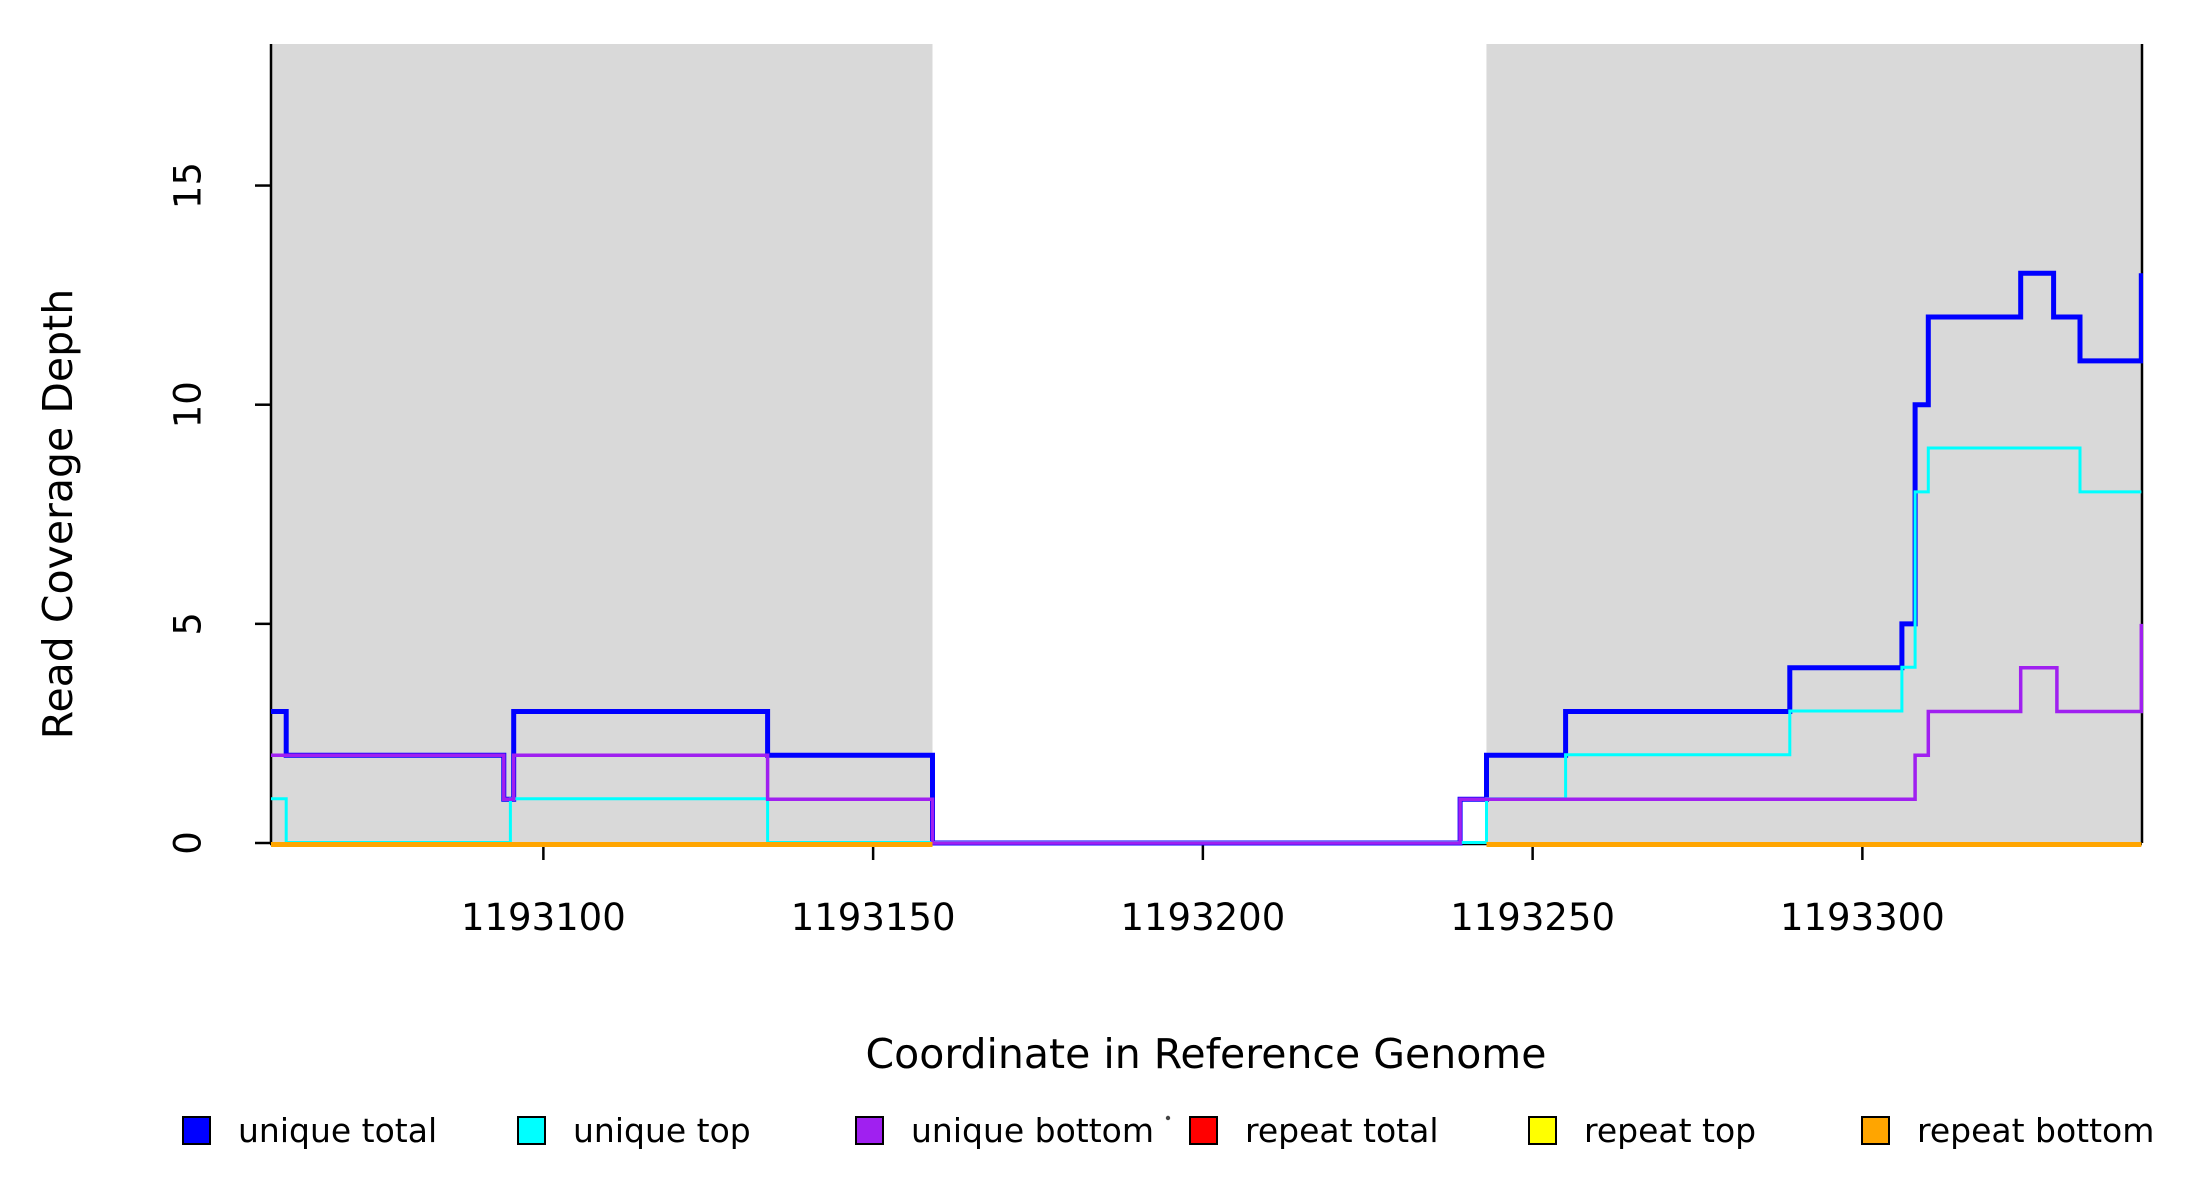  What do you see at coordinates (1032, 1130) in the screenshot?
I see `legend-label: unique bottom` at bounding box center [1032, 1130].